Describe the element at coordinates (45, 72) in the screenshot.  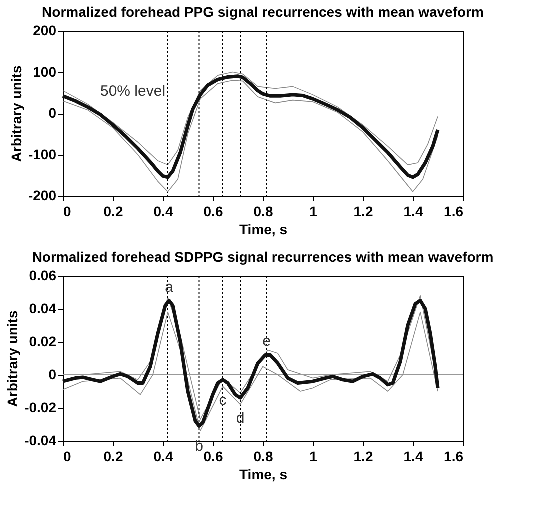
I see `y-tick-label: 100` at that location.